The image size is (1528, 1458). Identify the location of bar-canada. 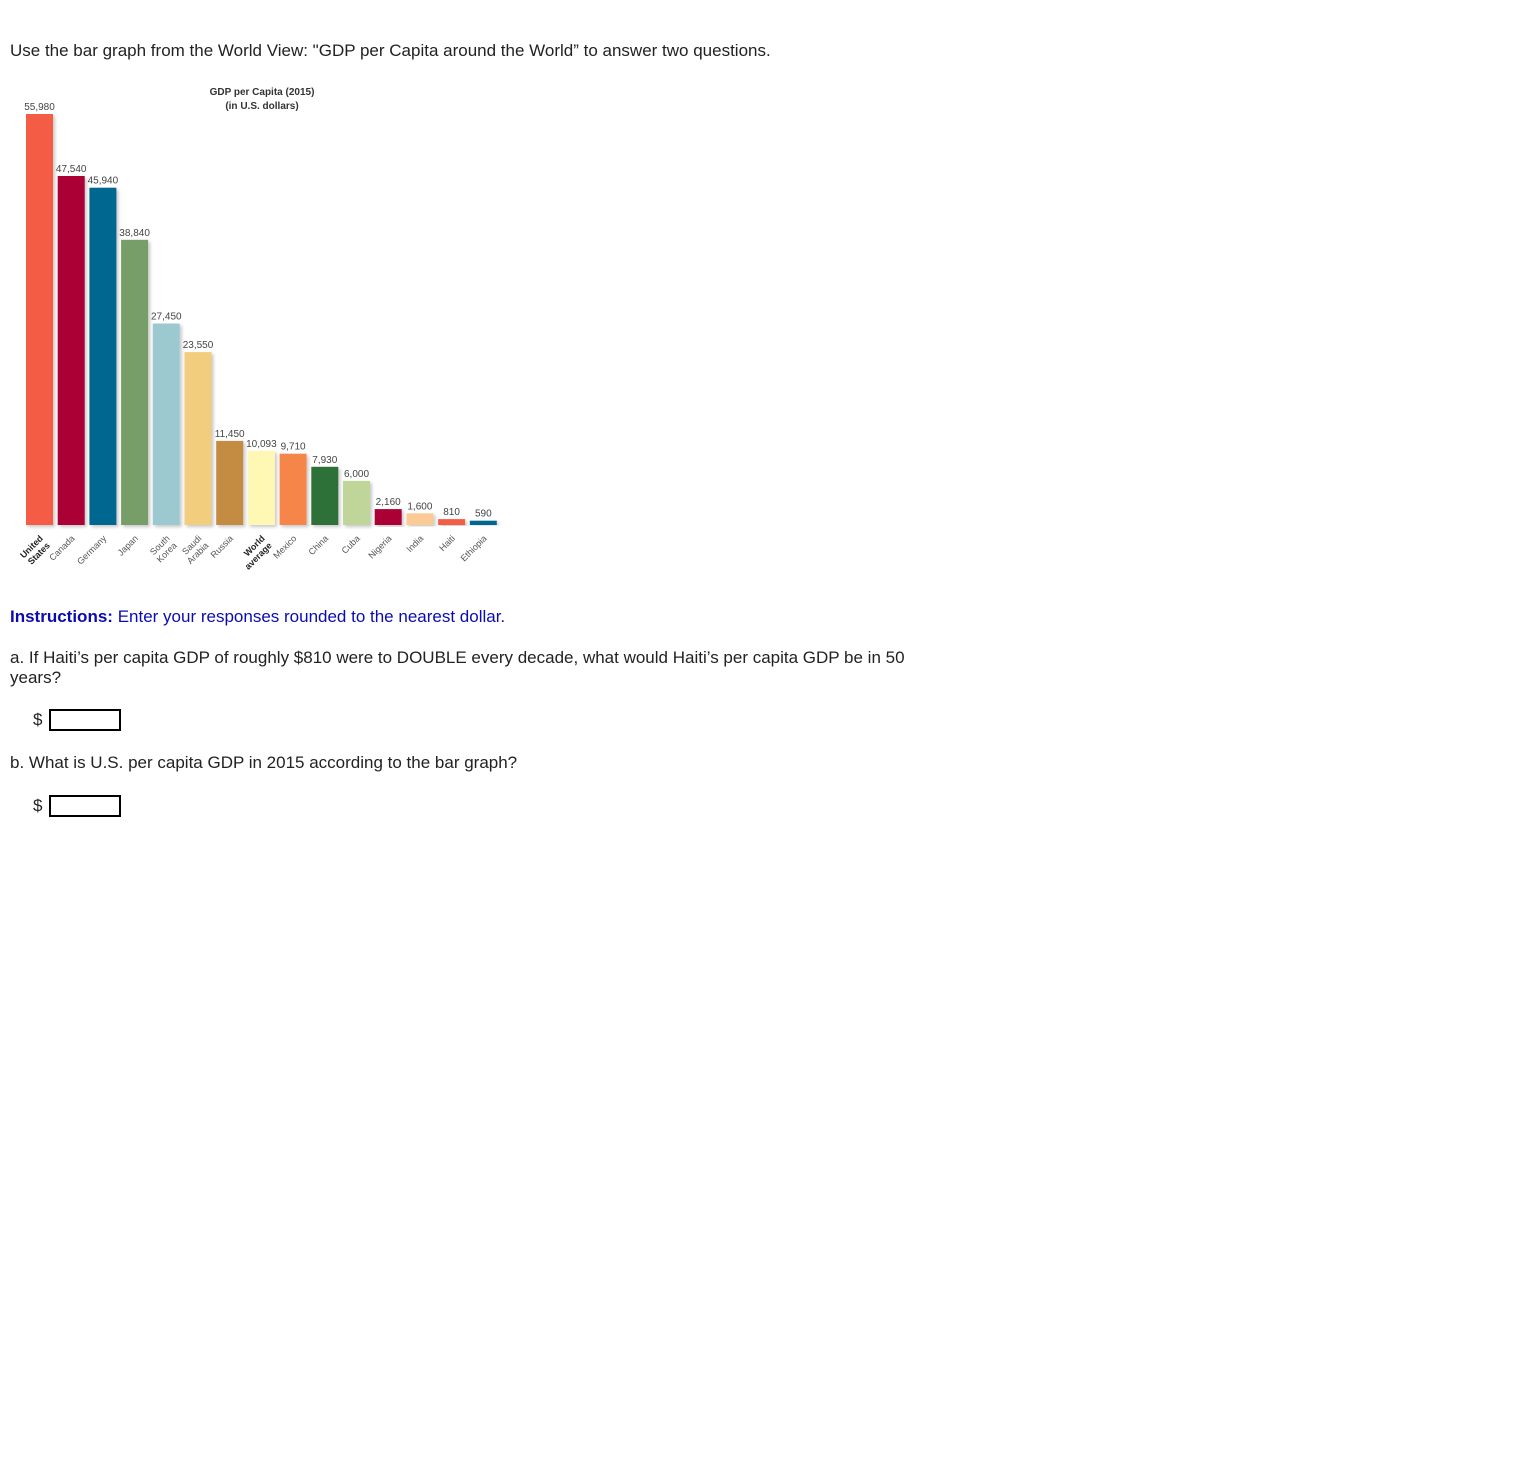
(71, 350).